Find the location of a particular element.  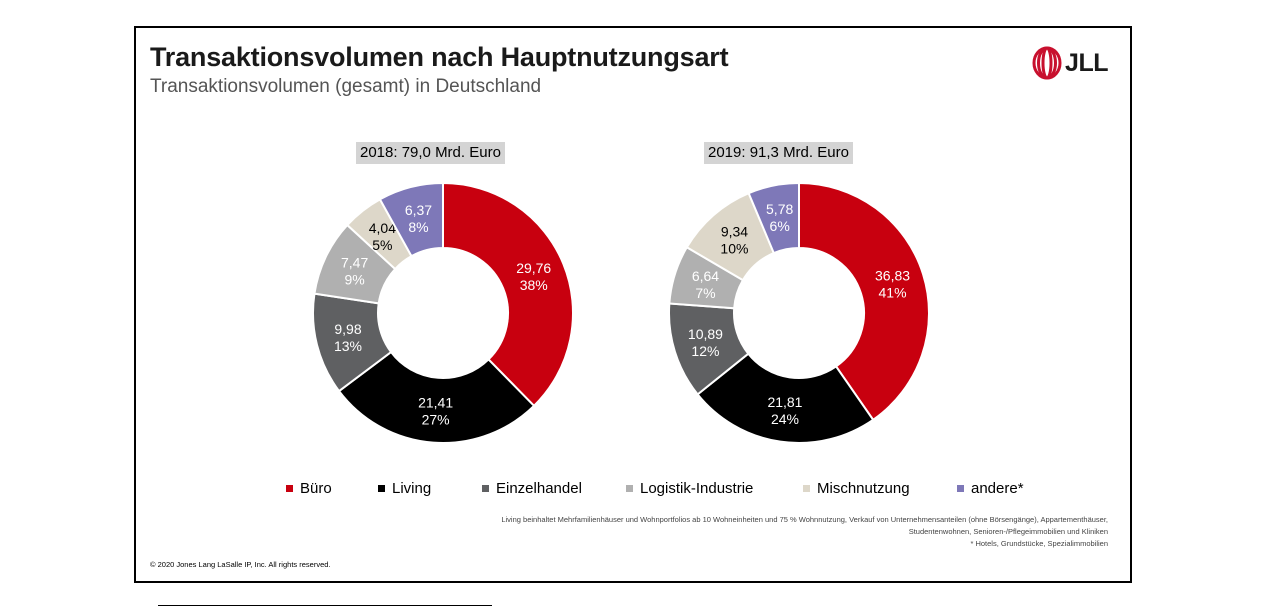

legend-label: Büro is located at coordinates (316, 488).